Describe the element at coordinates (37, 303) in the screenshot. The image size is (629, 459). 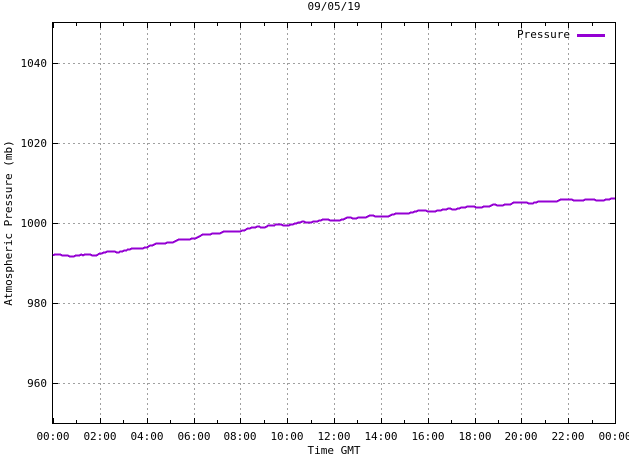
I see `y-tick-label: 980` at that location.